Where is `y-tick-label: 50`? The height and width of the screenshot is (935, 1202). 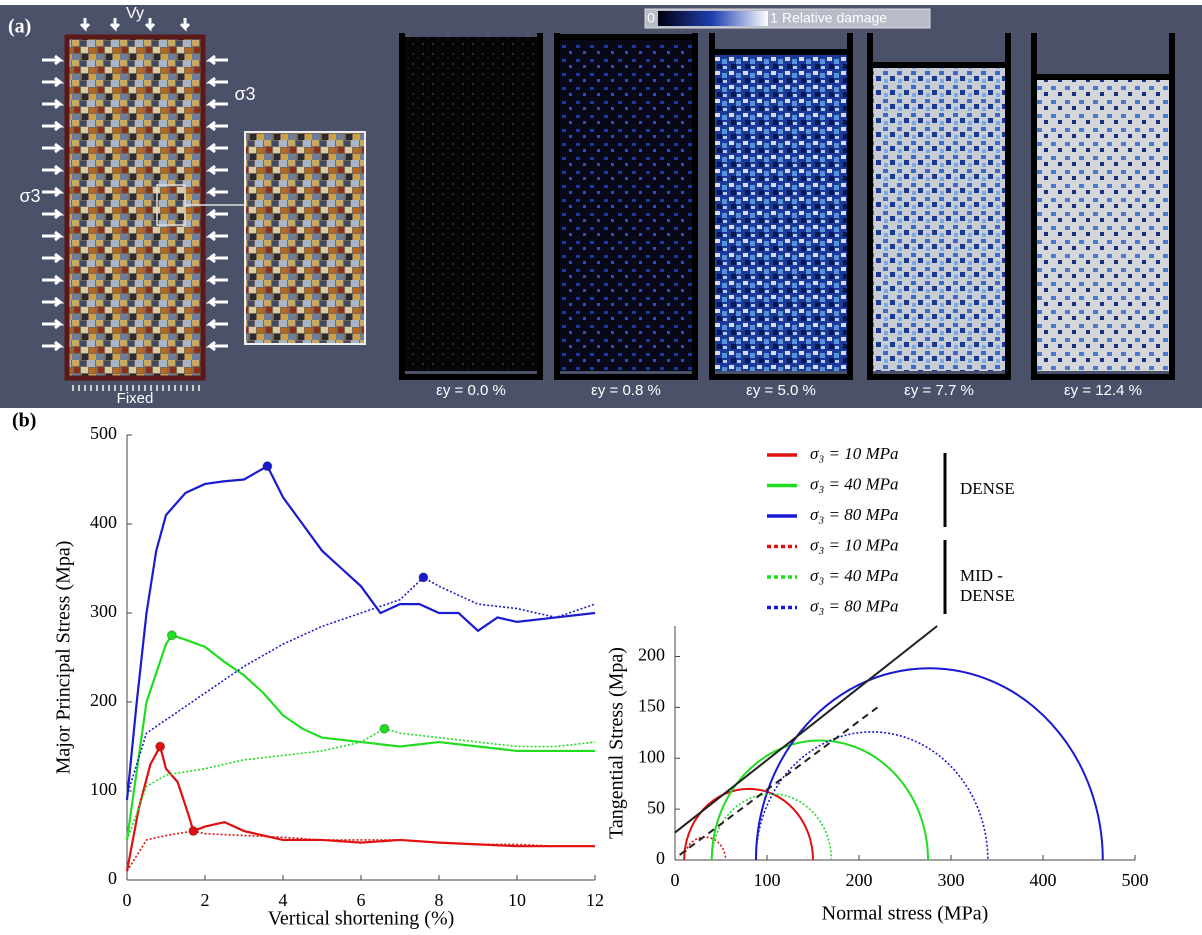 y-tick-label: 50 is located at coordinates (656, 807).